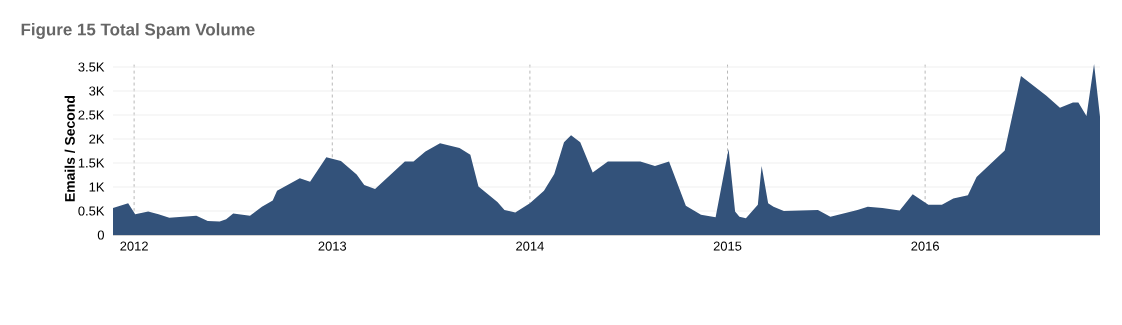 The height and width of the screenshot is (325, 1122). I want to click on y-tick-label: 0, so click(100, 235).